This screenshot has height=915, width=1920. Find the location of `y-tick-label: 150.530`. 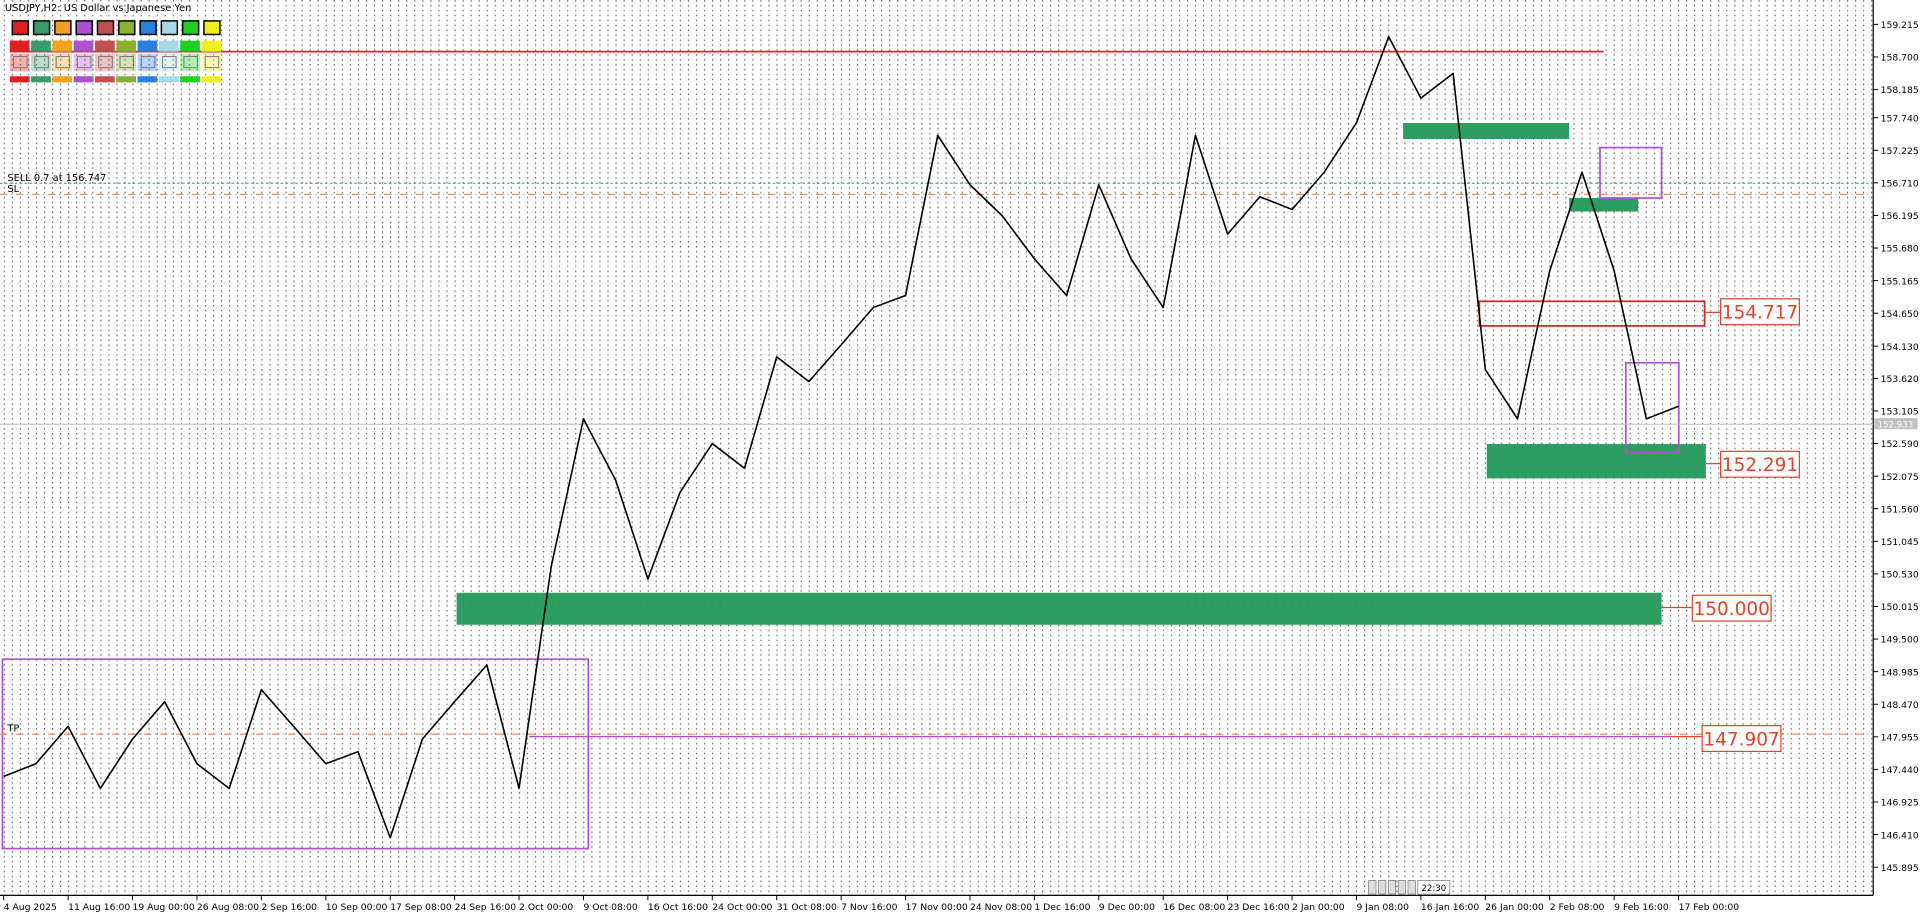

y-tick-label: 150.530 is located at coordinates (1900, 575).